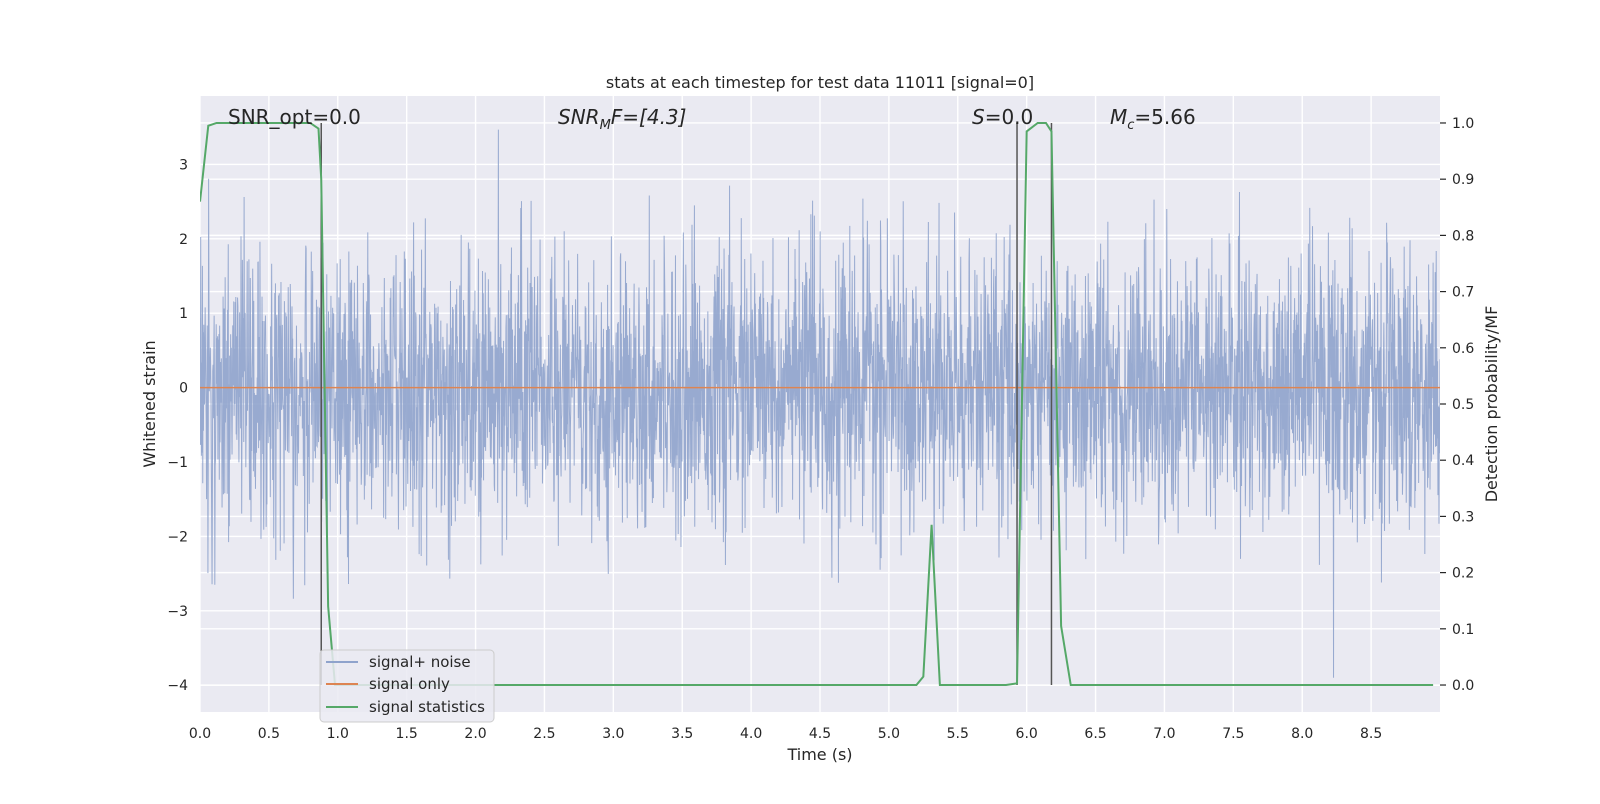  I want to click on annotation-snr-mf: SNRMF=[4.3], so click(622, 119).